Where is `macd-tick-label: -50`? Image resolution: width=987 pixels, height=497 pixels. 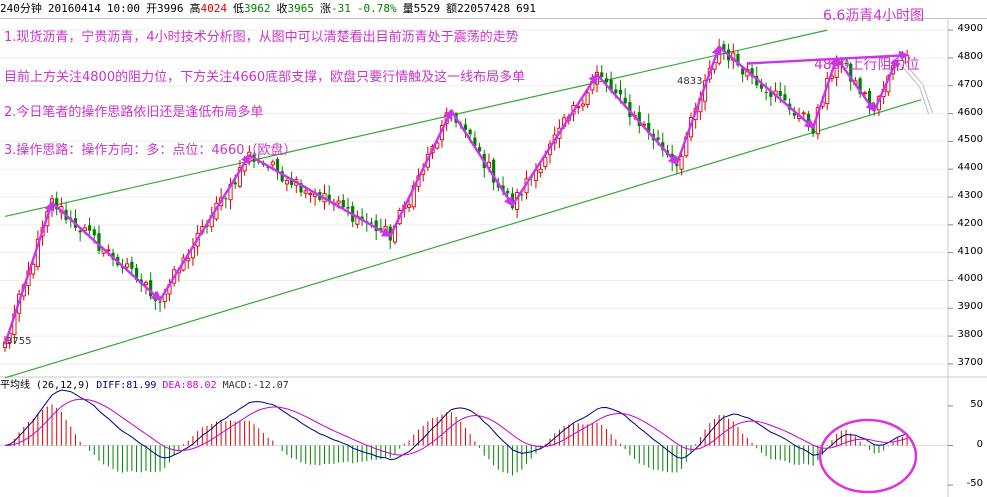 macd-tick-label: -50 is located at coordinates (974, 484).